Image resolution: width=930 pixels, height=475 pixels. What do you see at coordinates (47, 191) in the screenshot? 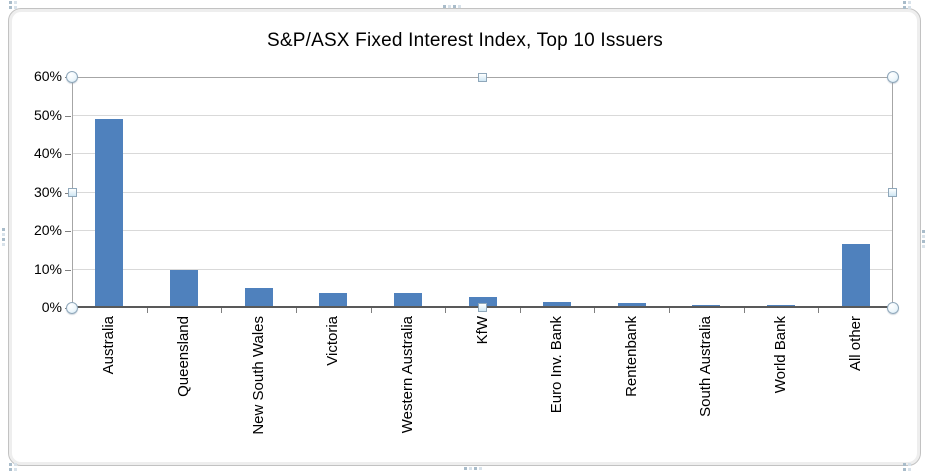
I see `y-axis-label: 30%` at bounding box center [47, 191].